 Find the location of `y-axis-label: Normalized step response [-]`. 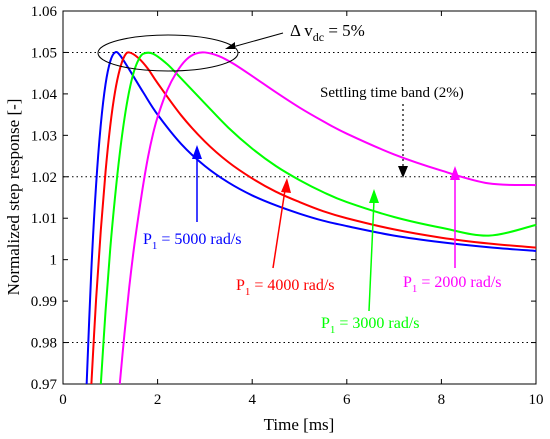

y-axis-label: Normalized step response [-] is located at coordinates (13, 197).